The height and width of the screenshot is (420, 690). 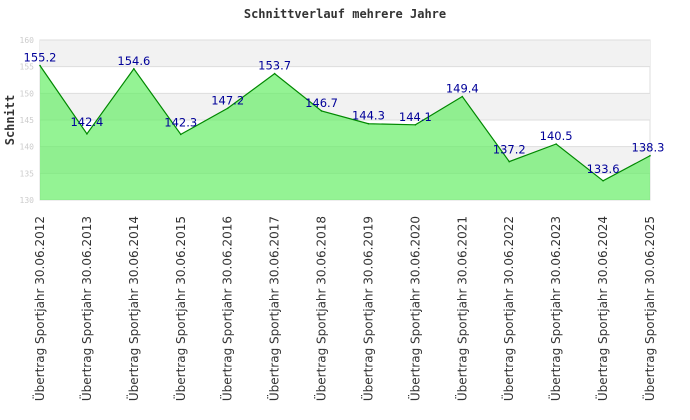 I want to click on x-tick-label: Übertrag Sportjahr 30.06.2013, so click(x=86, y=308).